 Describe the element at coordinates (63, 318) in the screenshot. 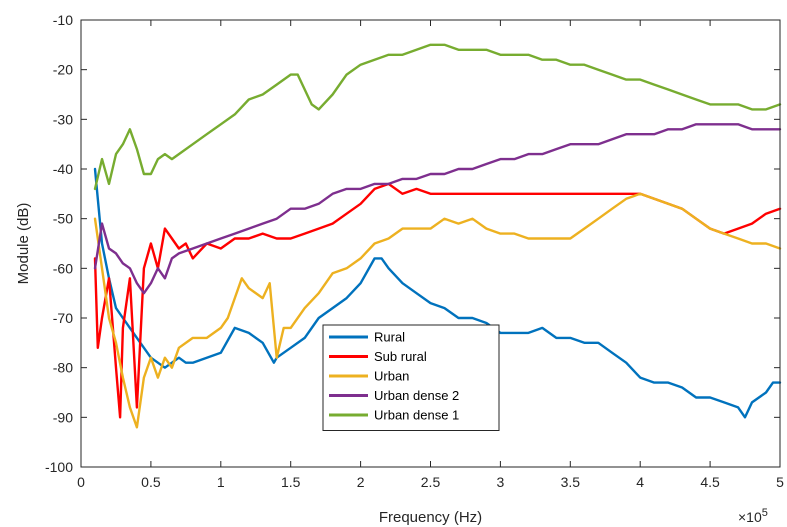

I see `y-tick-label: -70` at that location.